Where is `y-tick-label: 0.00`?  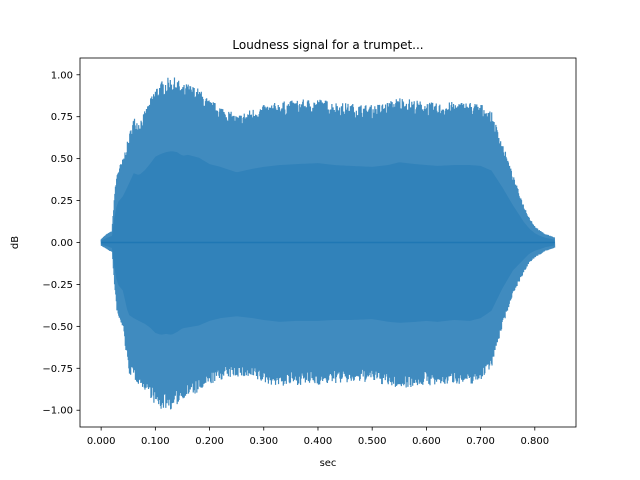
y-tick-label: 0.00 is located at coordinates (62, 243).